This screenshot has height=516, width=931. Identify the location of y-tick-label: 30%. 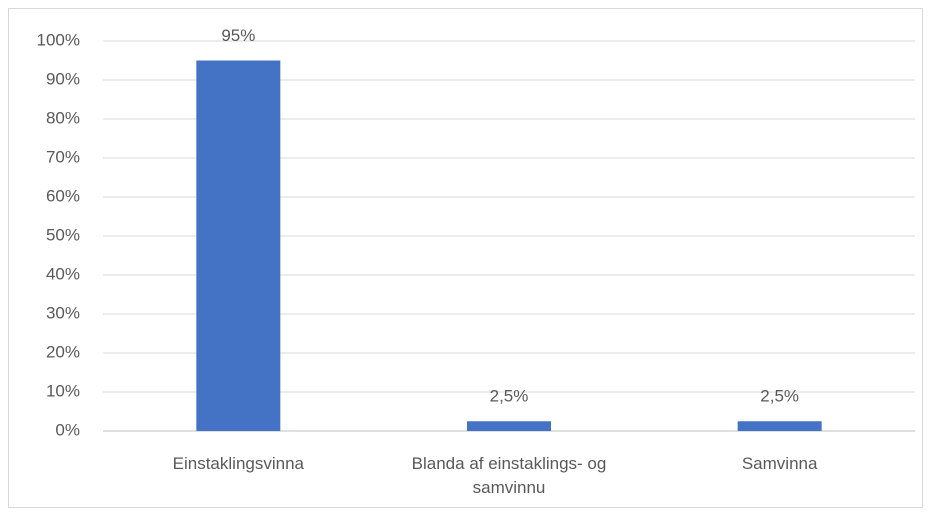
(63, 312).